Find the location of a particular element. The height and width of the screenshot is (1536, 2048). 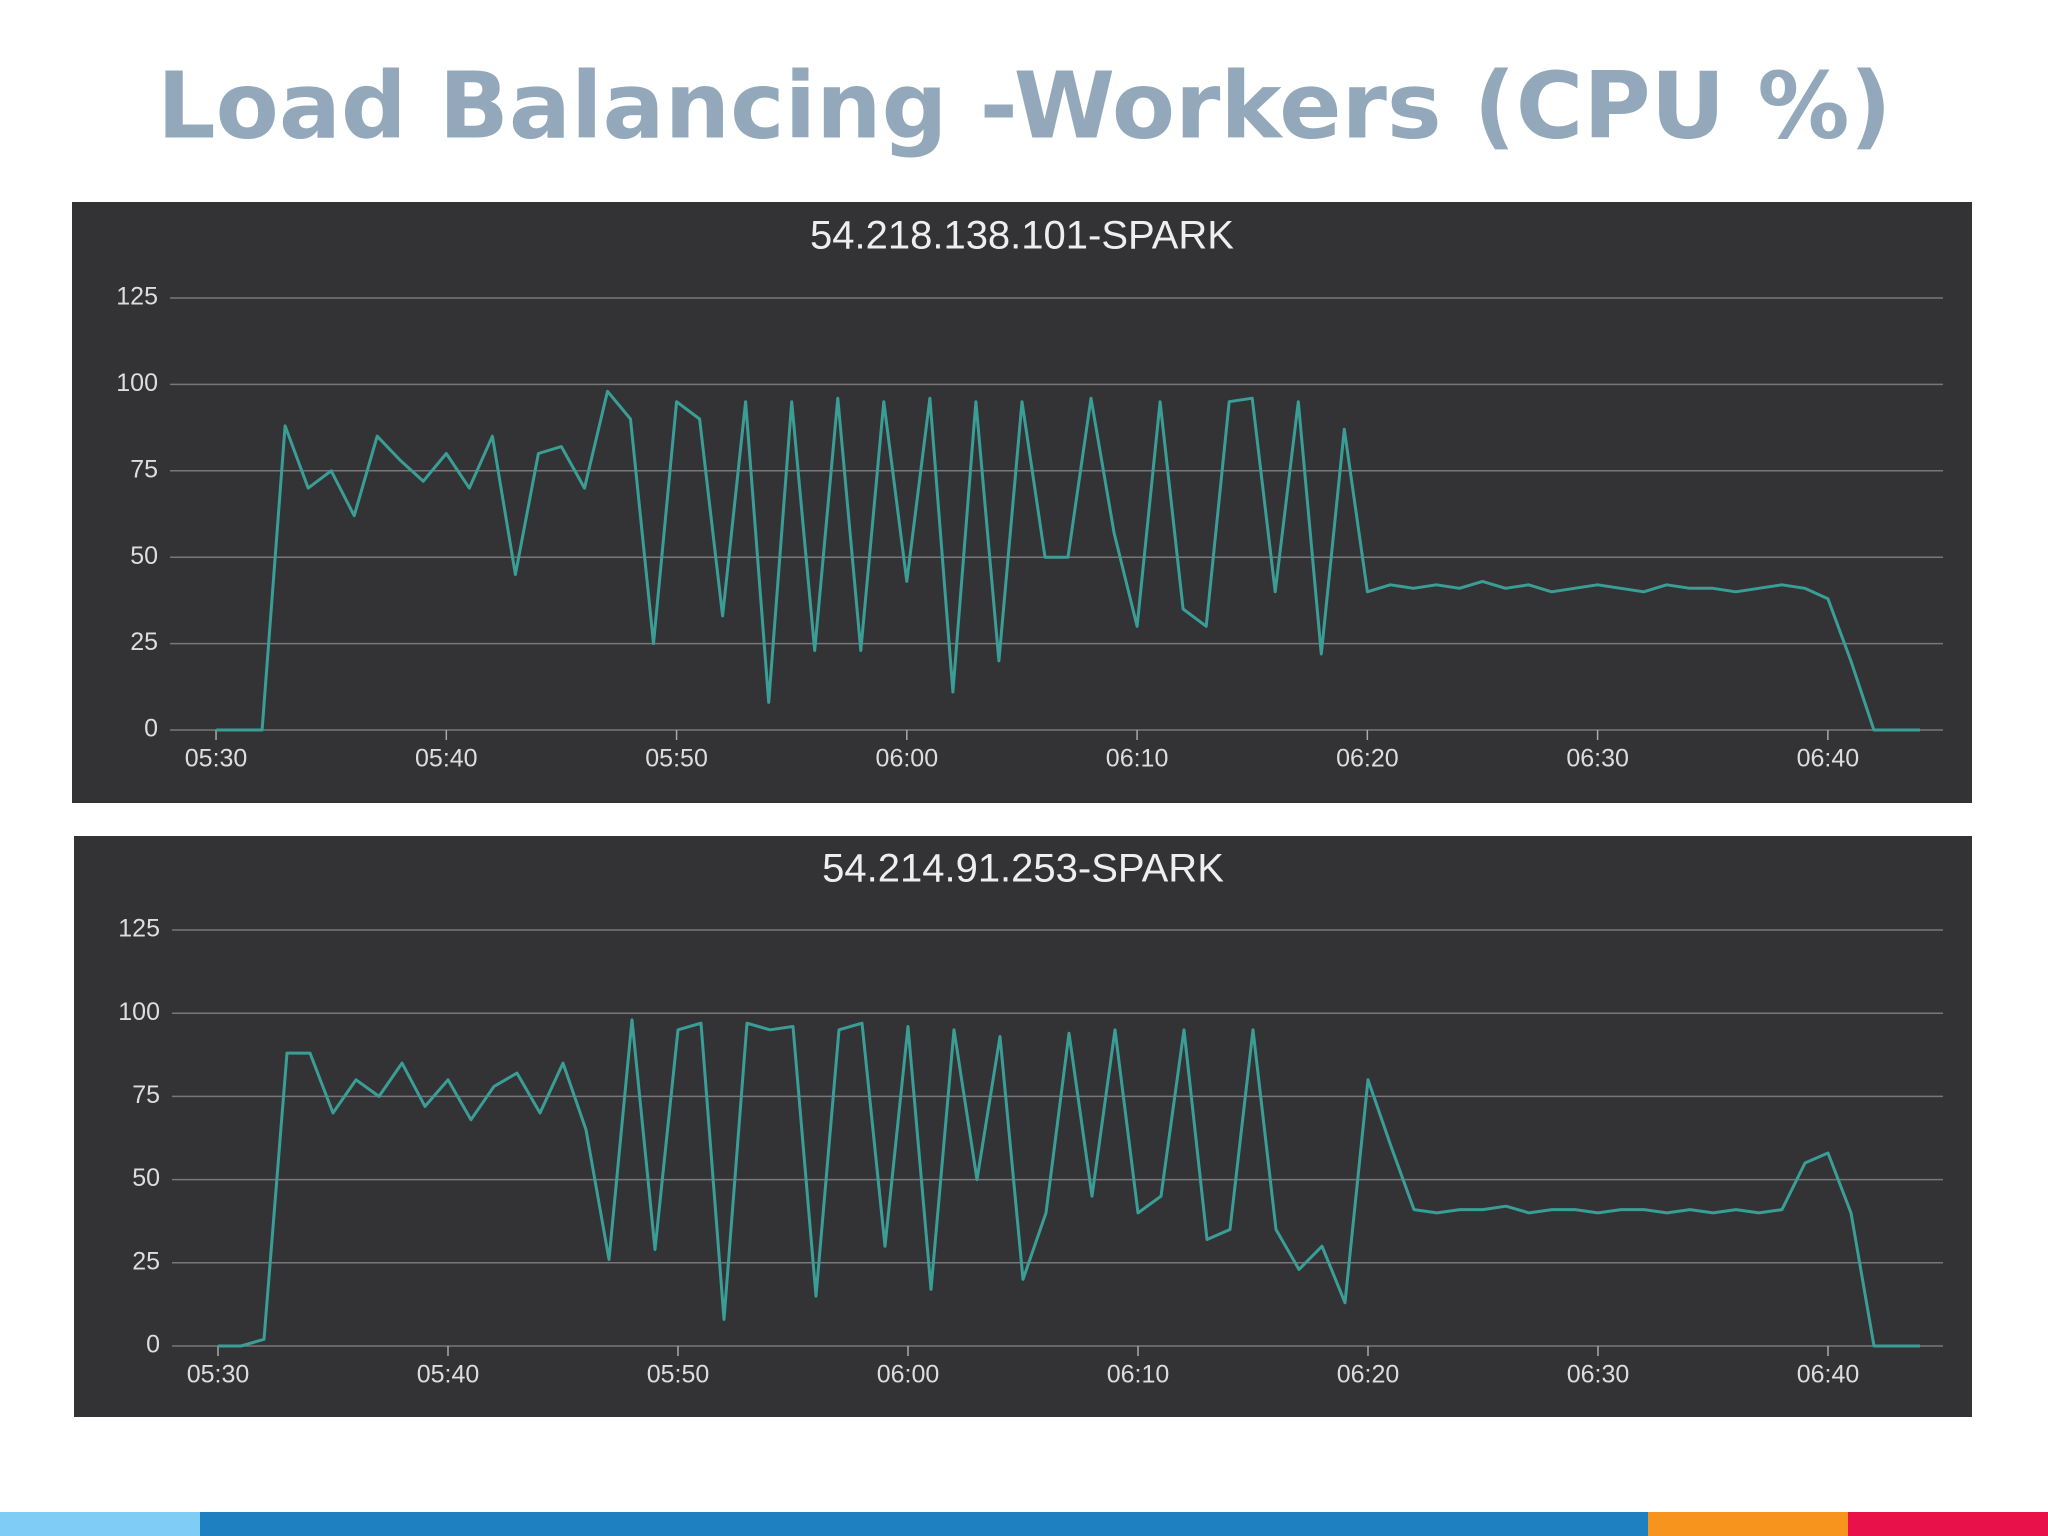

chart-title: 54.218.138.101-SPARK is located at coordinates (1022, 236).